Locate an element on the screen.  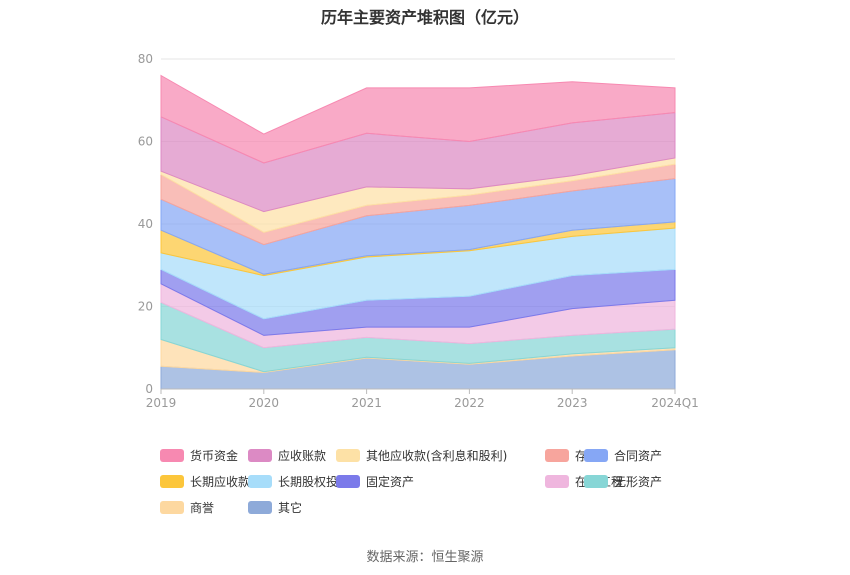
legend-item: 其他应收款(含利息和股利) is located at coordinates (421, 455).